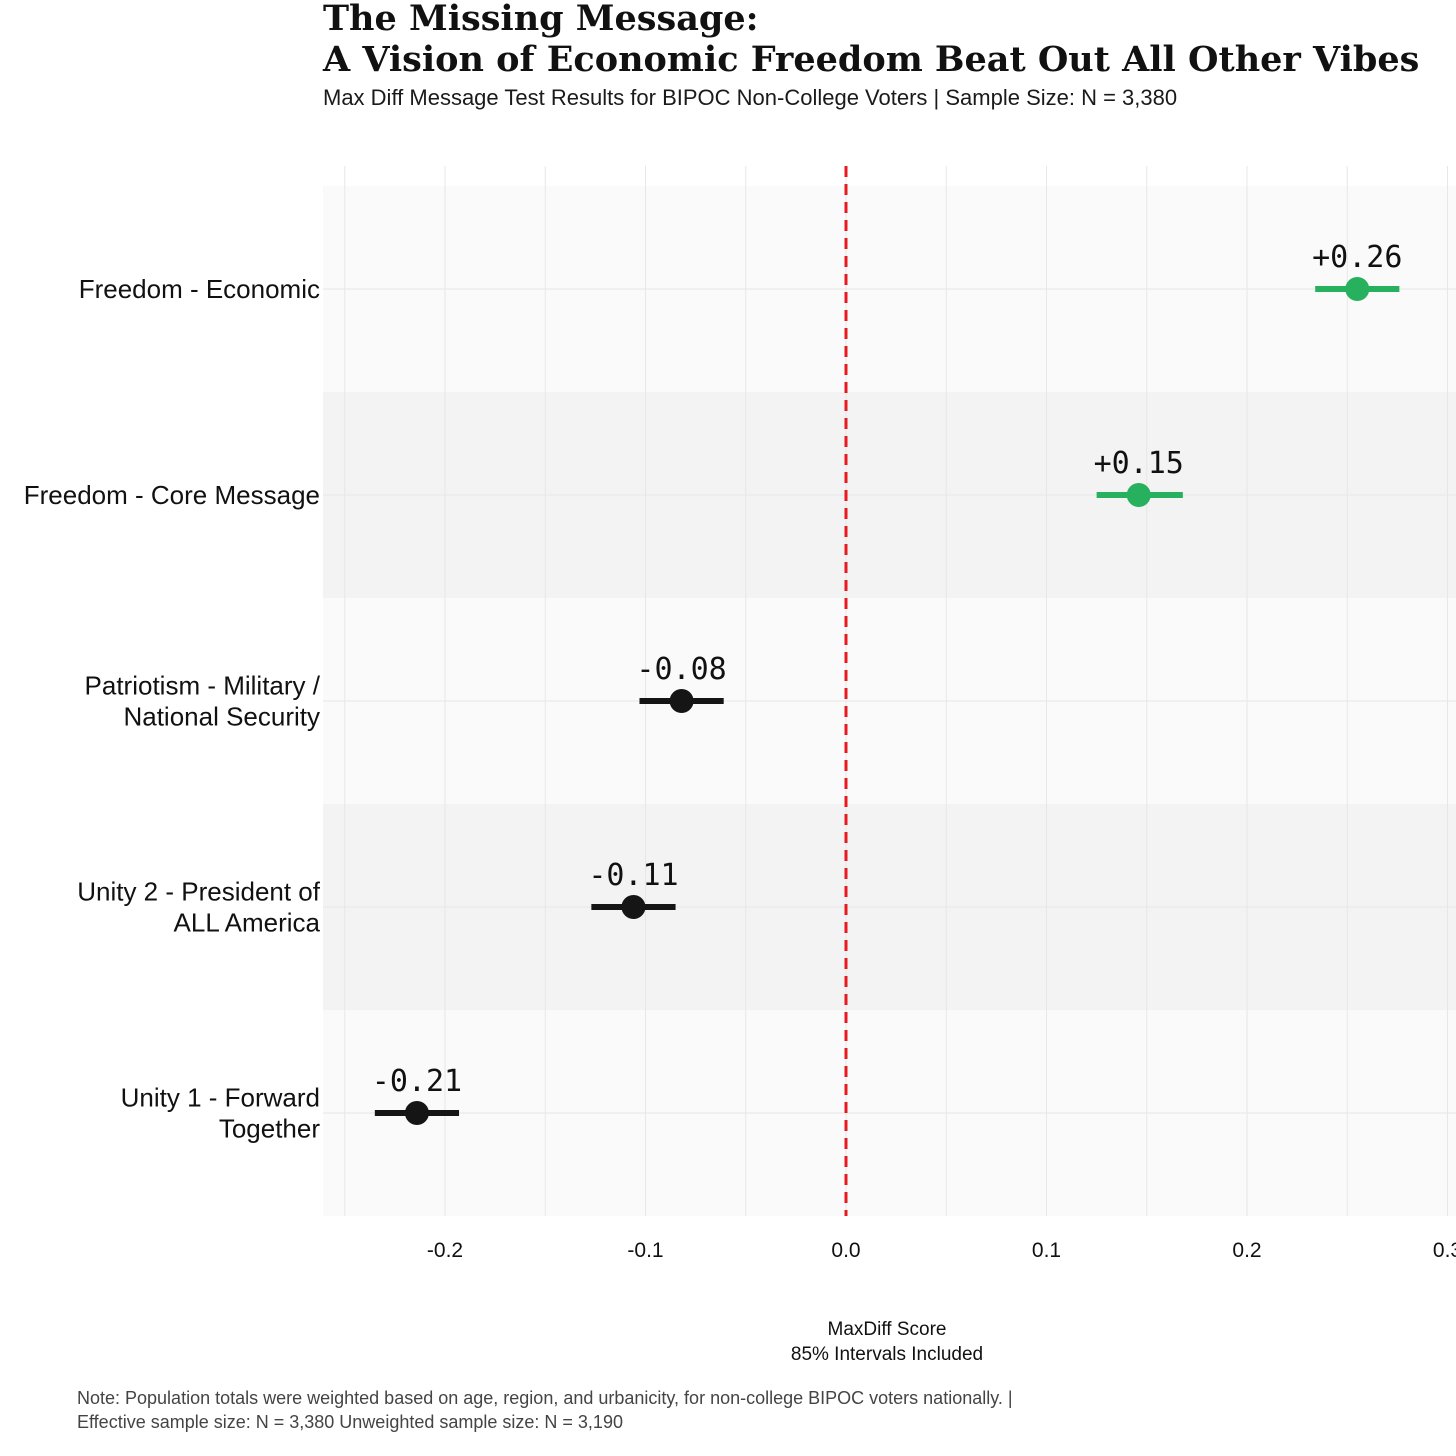  I want to click on x-axis-tick-label: 0.3, so click(1444, 1250).